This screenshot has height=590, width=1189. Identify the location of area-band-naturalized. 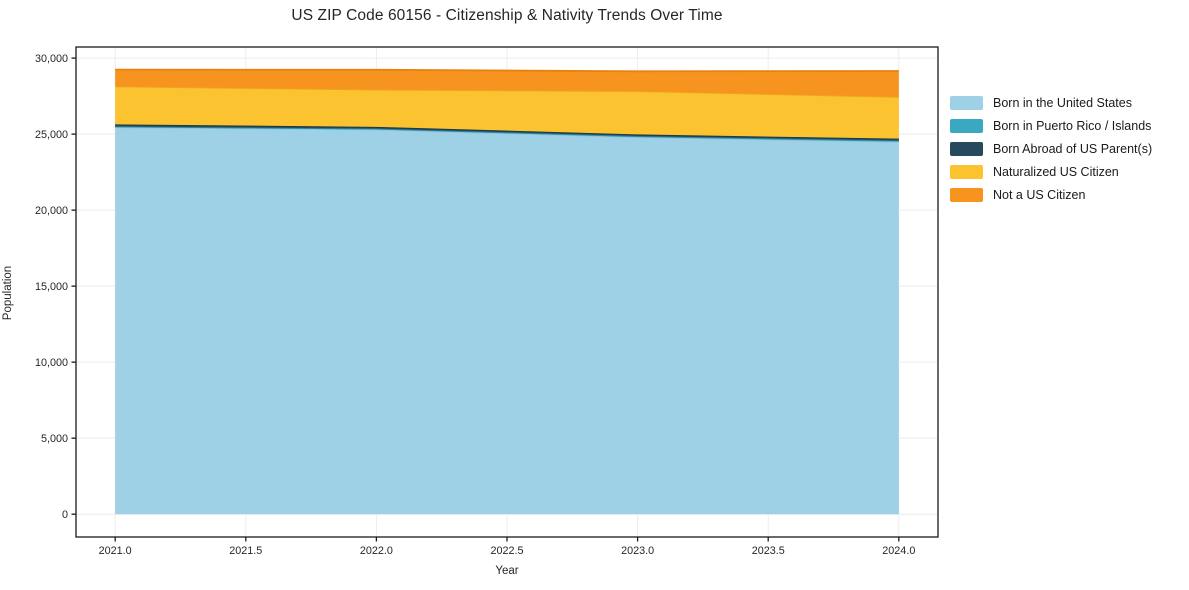
(507, 112).